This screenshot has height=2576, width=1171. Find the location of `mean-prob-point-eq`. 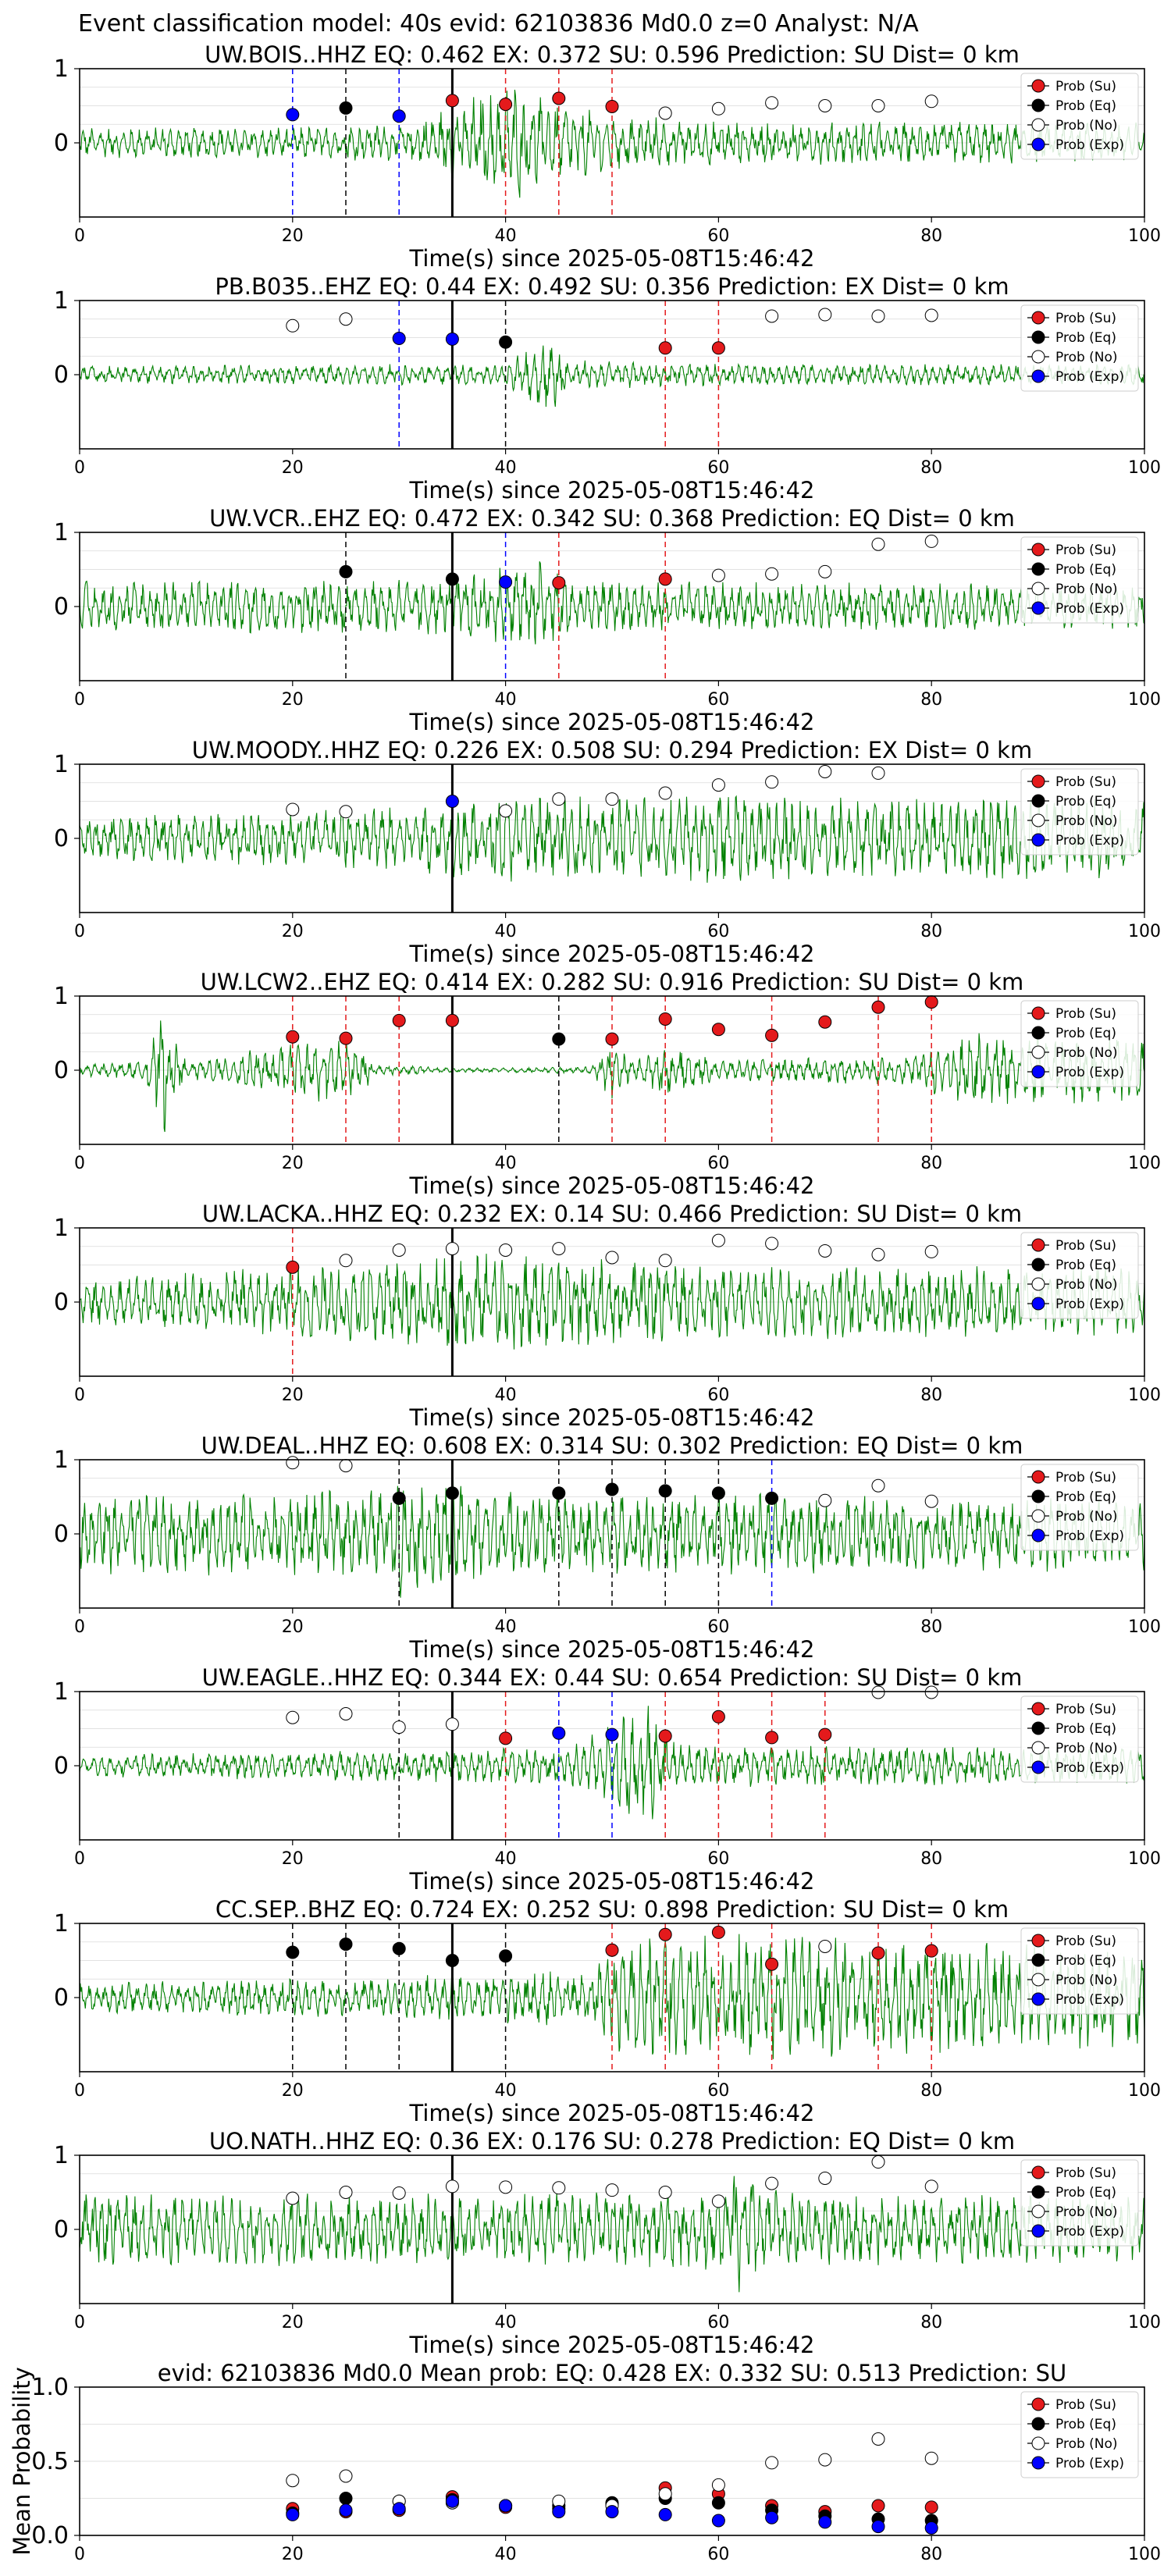

mean-prob-point-eq is located at coordinates (346, 2498).